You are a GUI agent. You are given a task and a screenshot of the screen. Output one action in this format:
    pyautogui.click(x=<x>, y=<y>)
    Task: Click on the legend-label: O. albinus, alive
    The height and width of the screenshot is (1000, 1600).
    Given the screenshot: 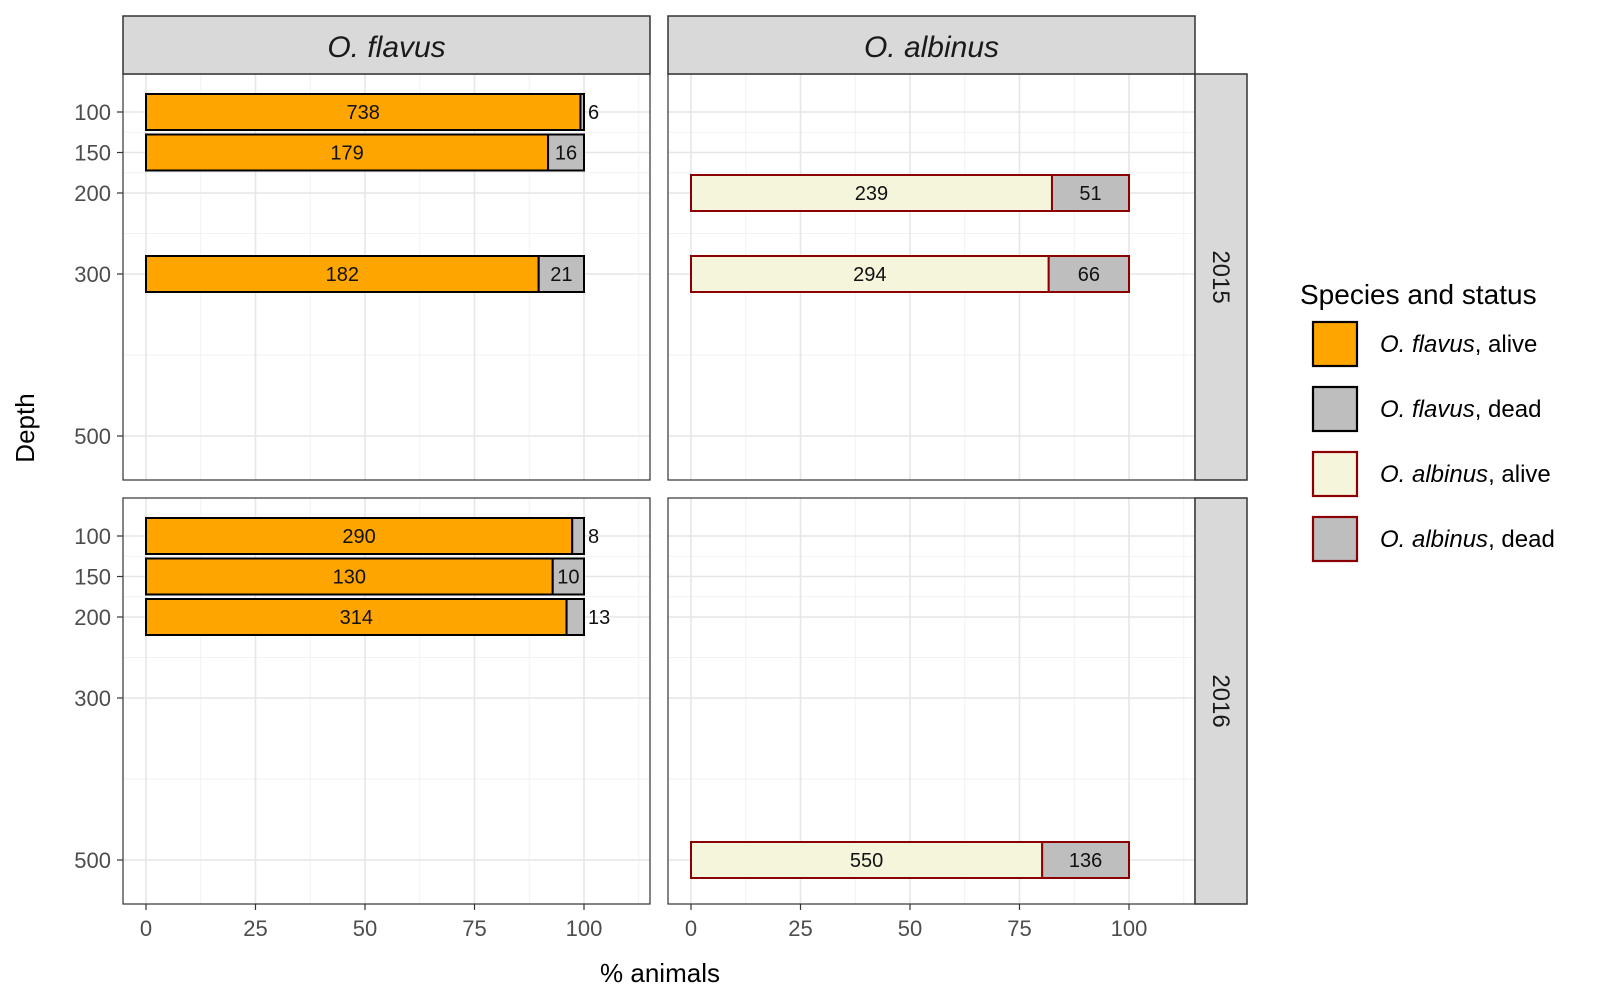 What is the action you would take?
    pyautogui.click(x=1465, y=474)
    